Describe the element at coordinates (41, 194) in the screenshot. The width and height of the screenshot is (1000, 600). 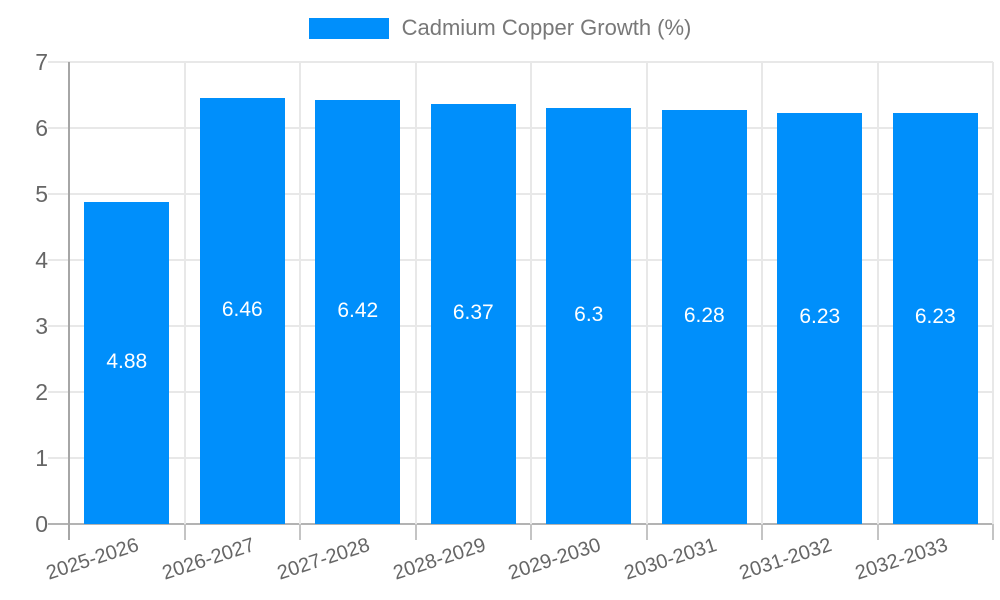
I see `y-axis-tick-label: 5` at that location.